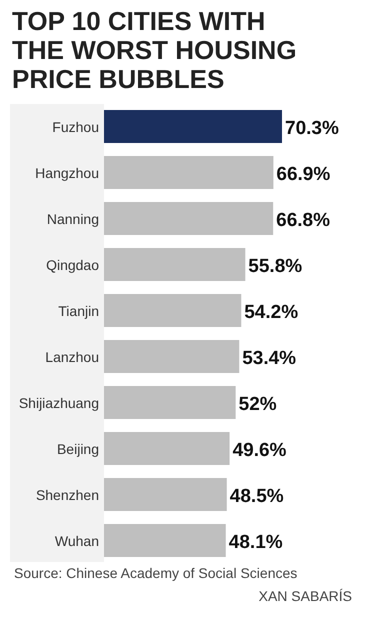 The height and width of the screenshot is (618, 368). I want to click on data-label: 70.3%, so click(312, 128).